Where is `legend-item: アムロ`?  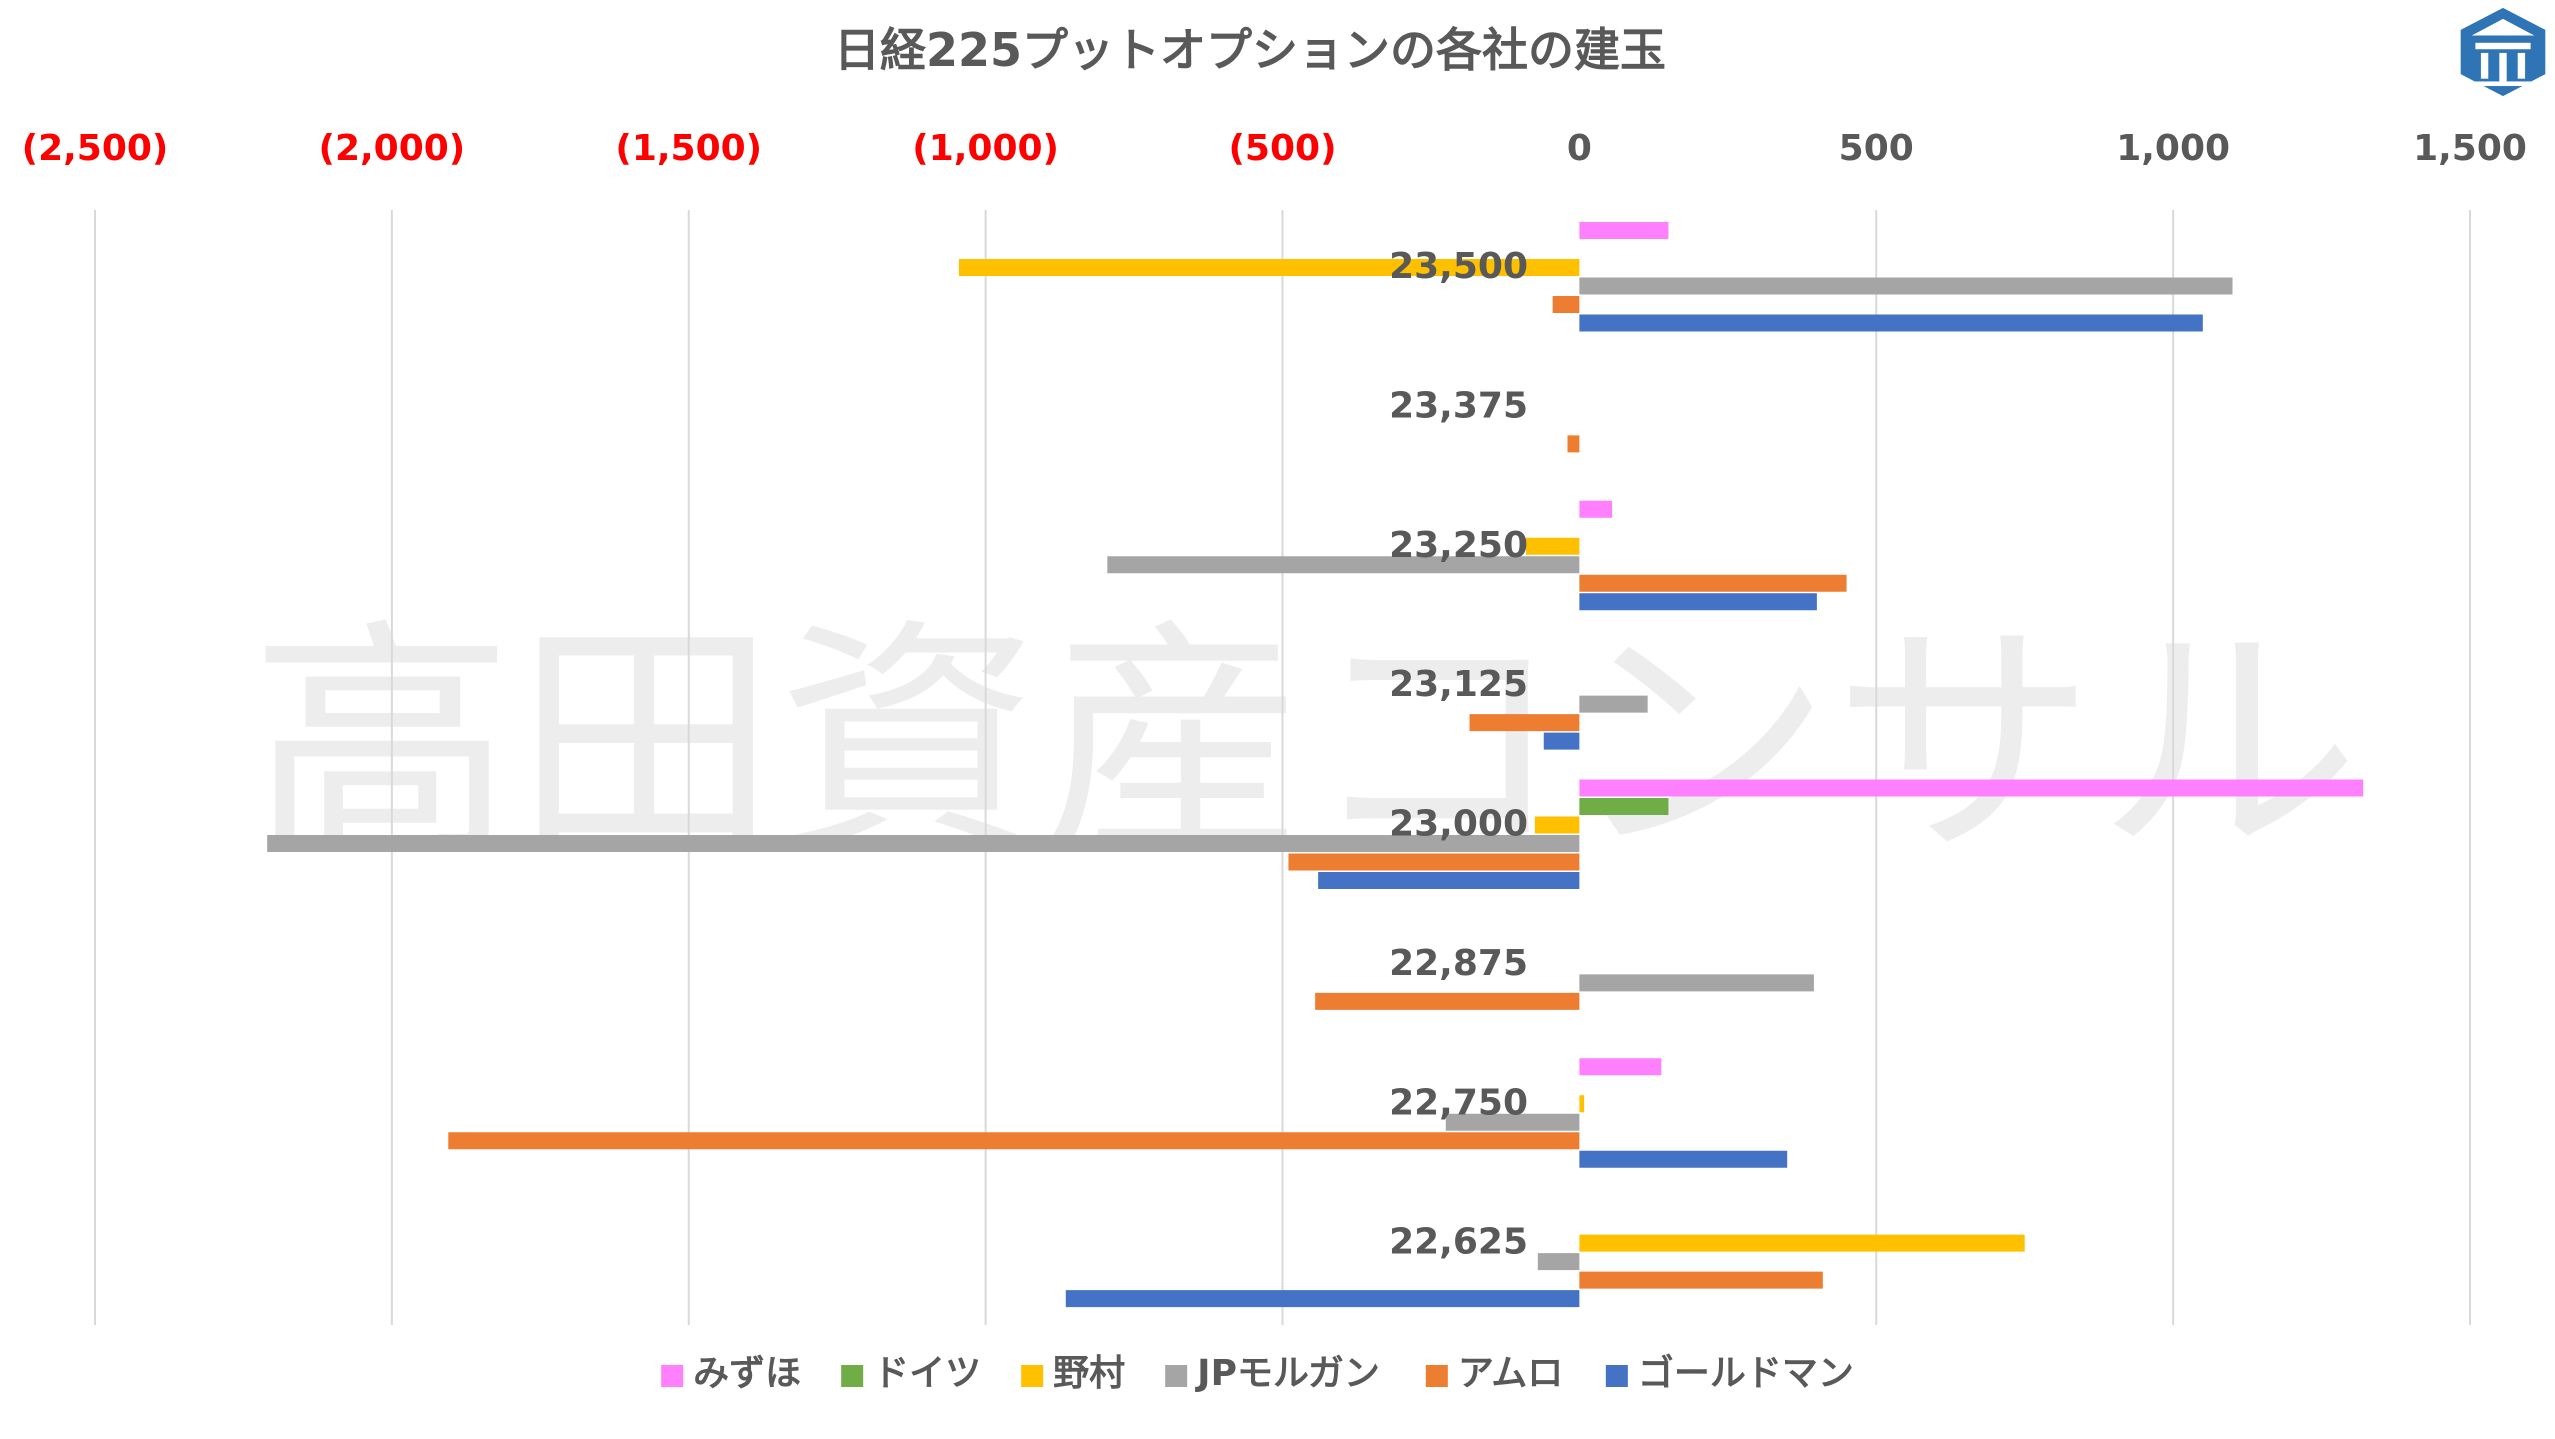
legend-item: アムロ is located at coordinates (1494, 1373).